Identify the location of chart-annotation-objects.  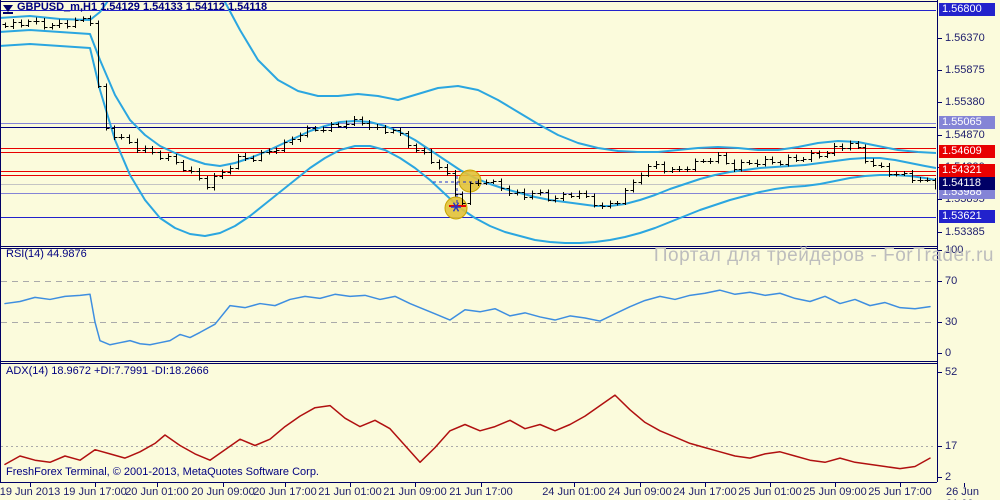
(457, 194).